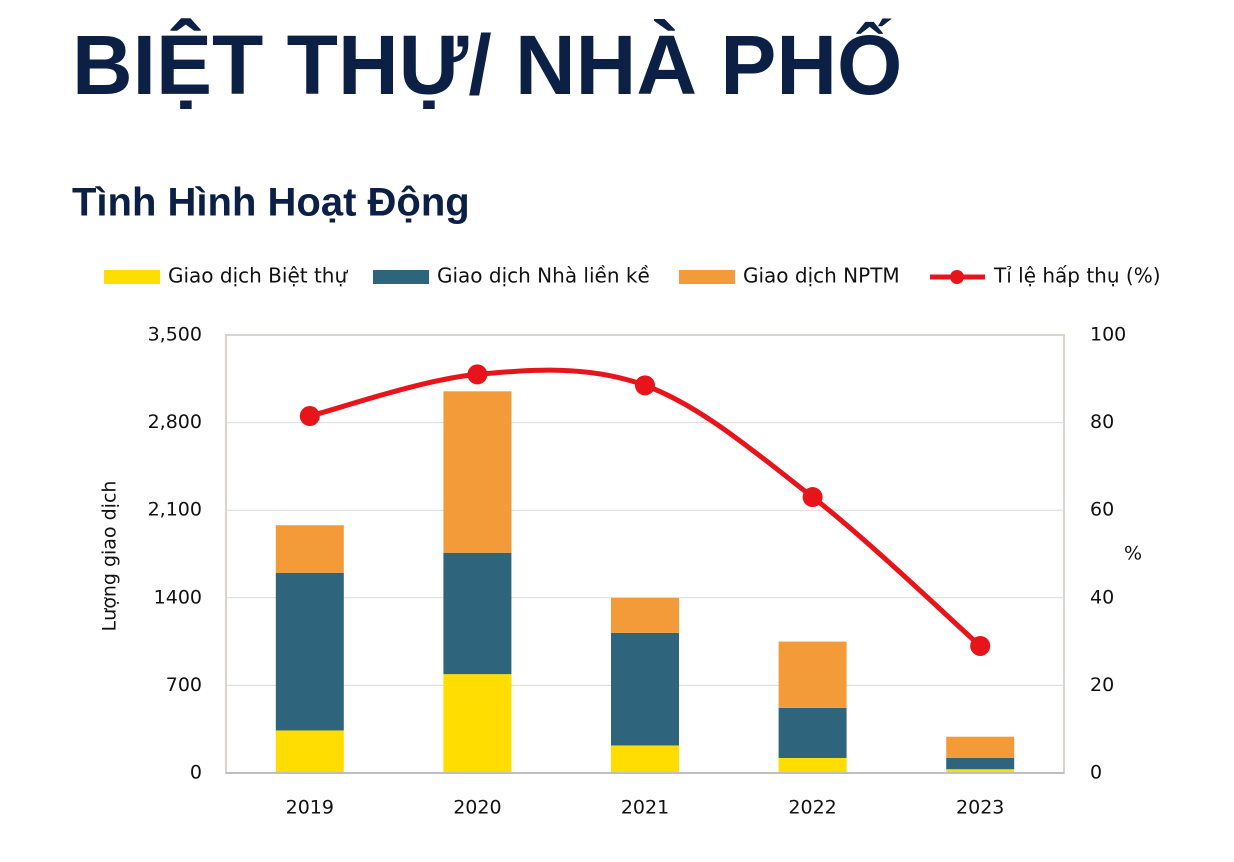  Describe the element at coordinates (184, 685) in the screenshot. I see `y-tick-label: 700` at that location.